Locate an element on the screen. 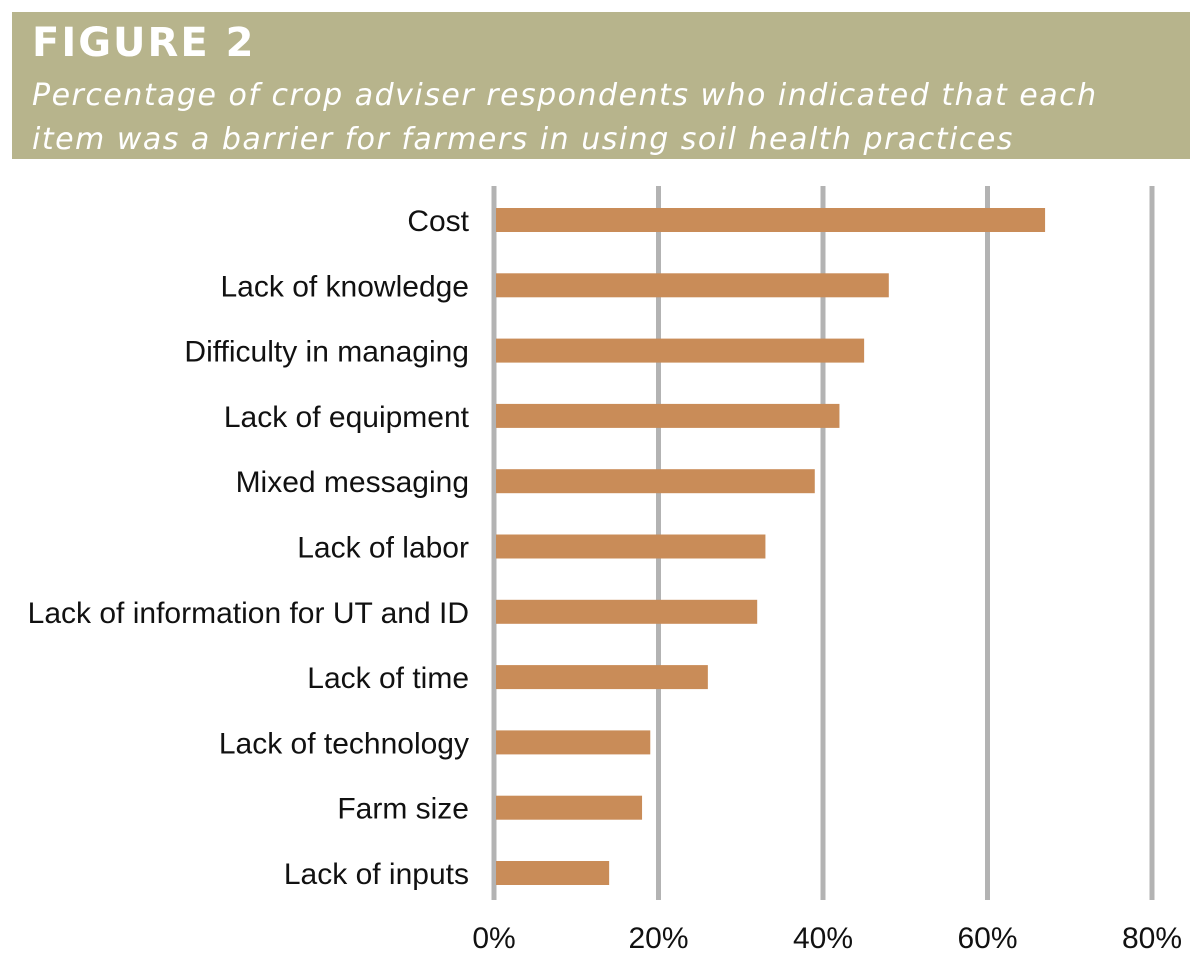 This screenshot has height=966, width=1200. figure-title: FIGURE 2 is located at coordinates (144, 43).